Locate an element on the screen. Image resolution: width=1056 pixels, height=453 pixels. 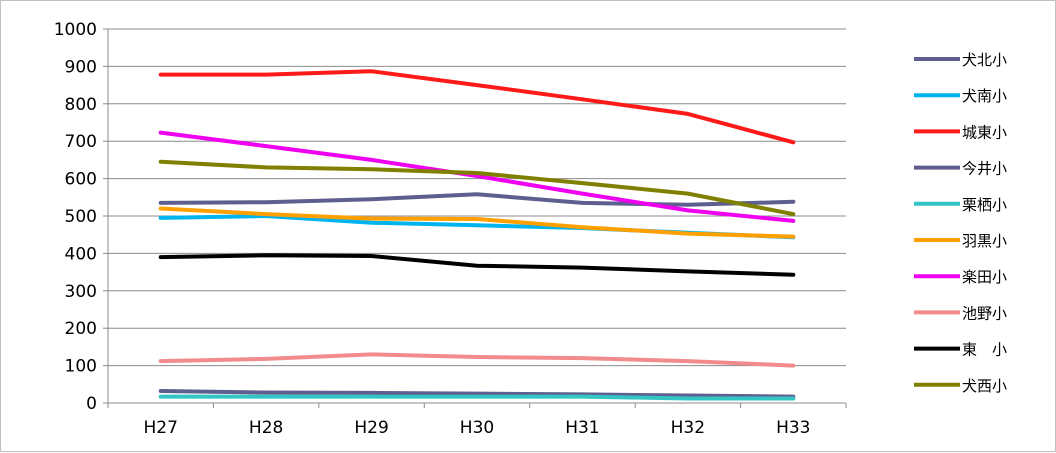
x-axis-tick-labels: H27 H28 H29 H30 H31 H32 H33 is located at coordinates (477, 428).